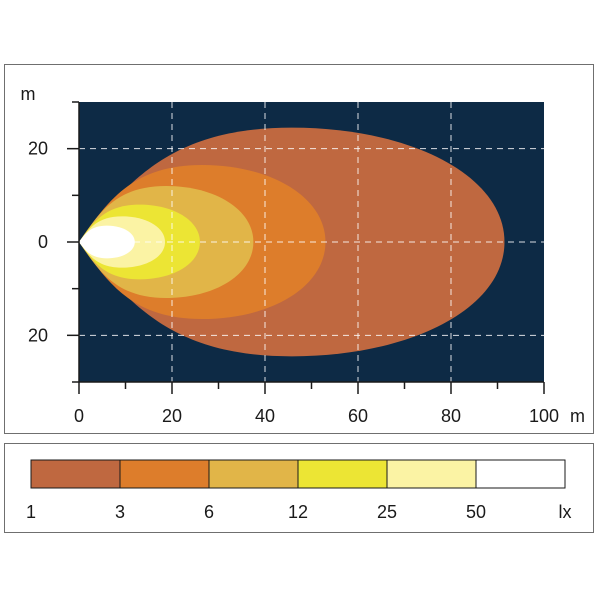  Describe the element at coordinates (451, 416) in the screenshot. I see `x-tick-label: 80` at that location.